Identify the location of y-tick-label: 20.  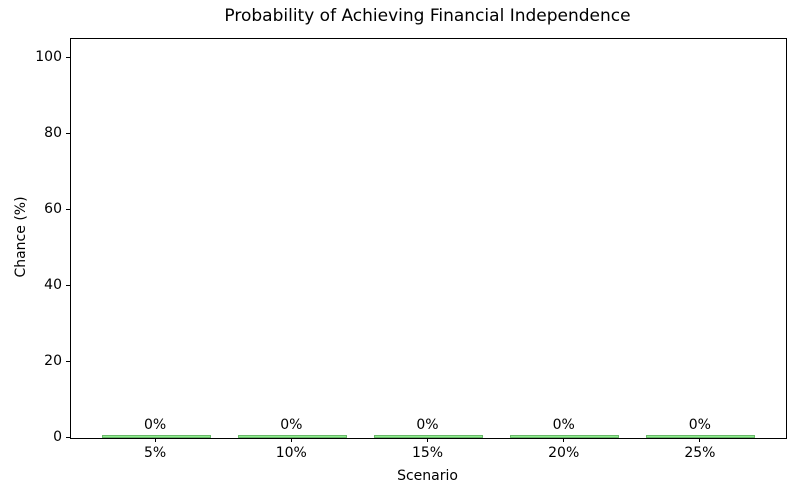
(53, 361).